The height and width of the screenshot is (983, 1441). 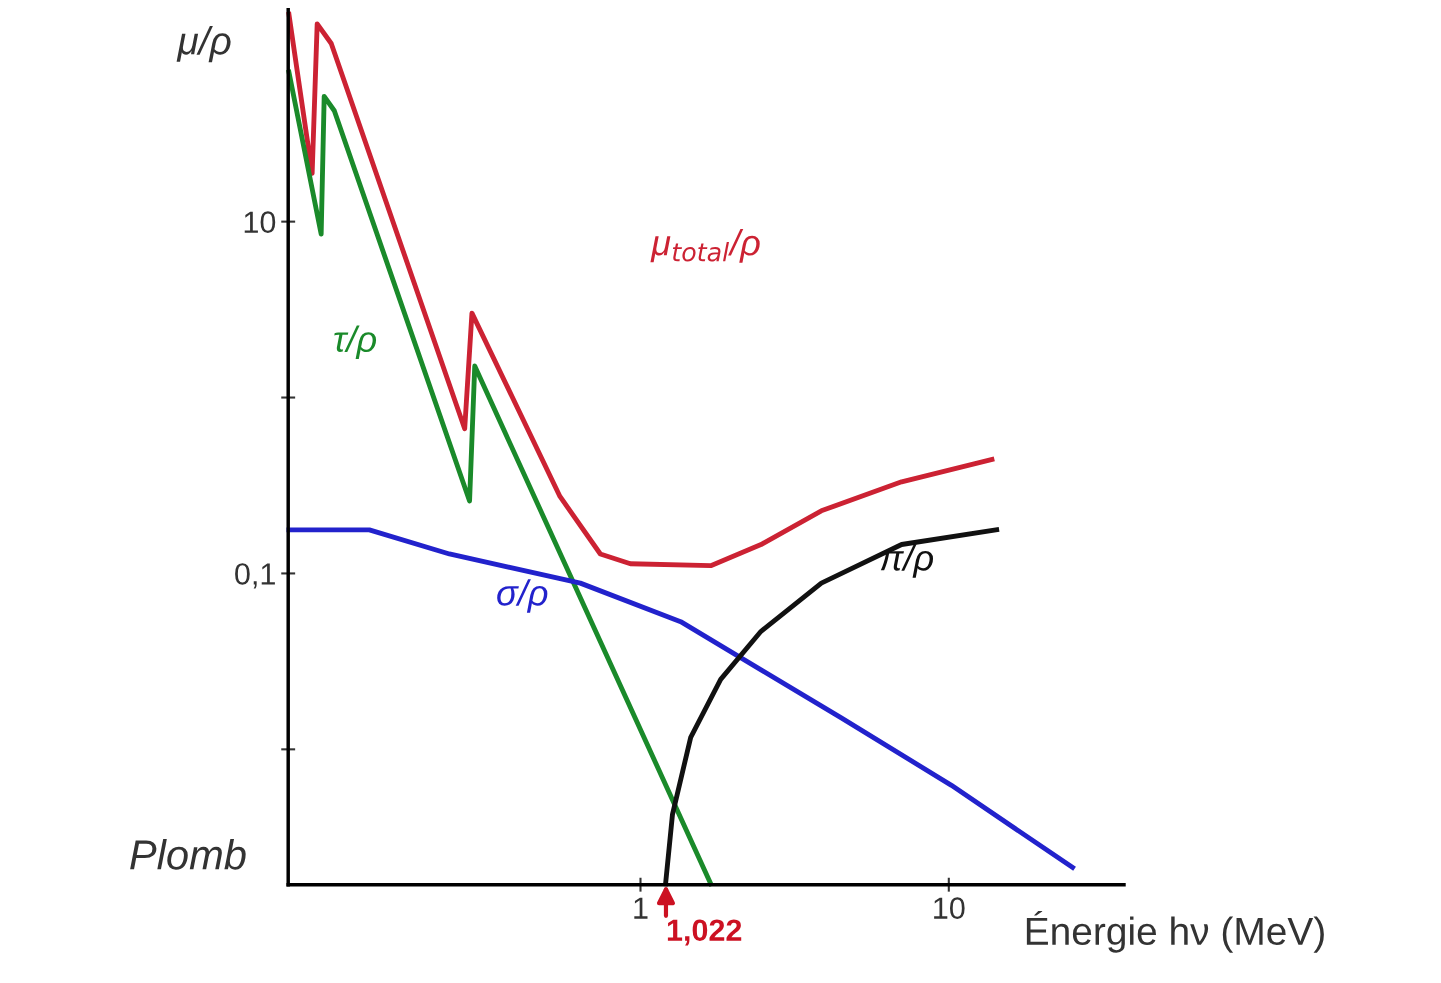 I want to click on text: 1,022, so click(x=704, y=932).